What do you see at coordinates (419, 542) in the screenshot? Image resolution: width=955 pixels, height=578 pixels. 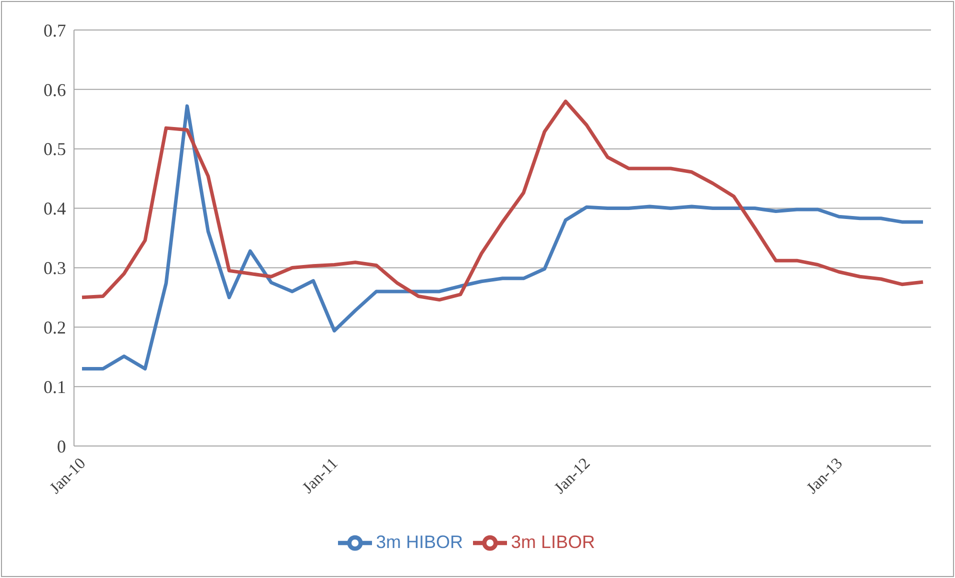 I see `legend-label: 3m HIBOR` at bounding box center [419, 542].